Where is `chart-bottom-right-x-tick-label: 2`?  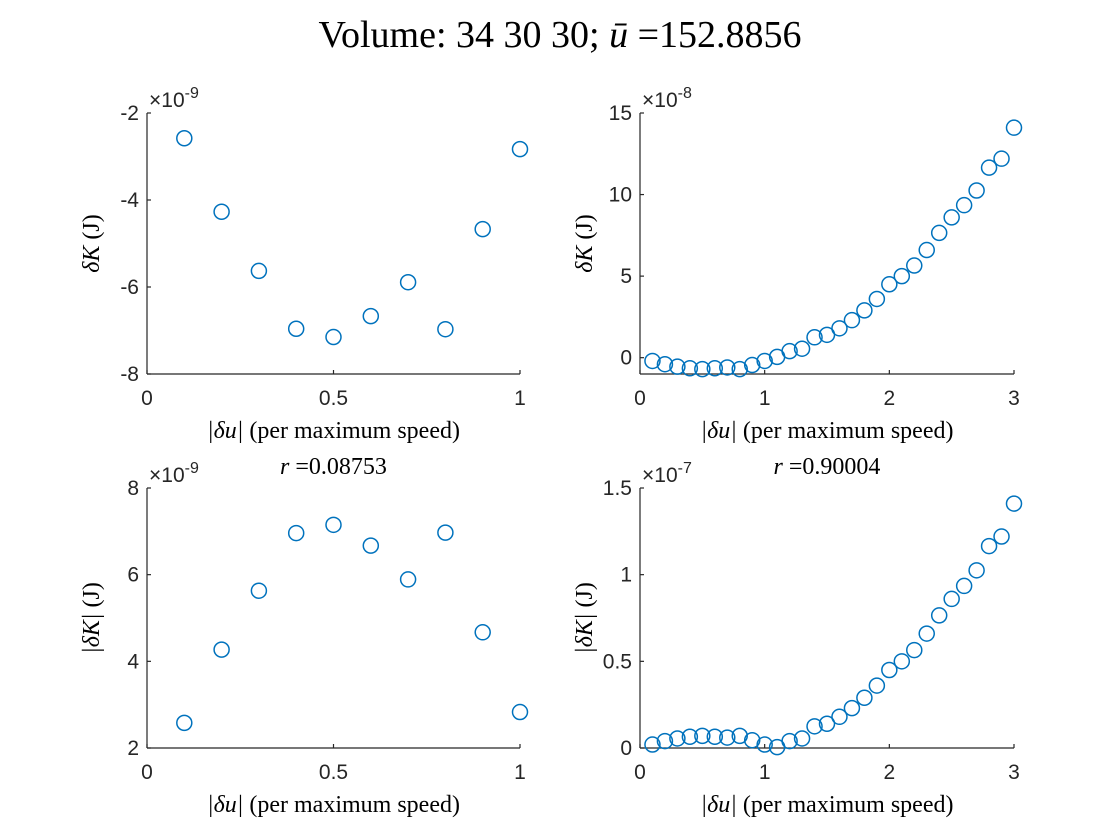
chart-bottom-right-x-tick-label: 2 is located at coordinates (889, 772).